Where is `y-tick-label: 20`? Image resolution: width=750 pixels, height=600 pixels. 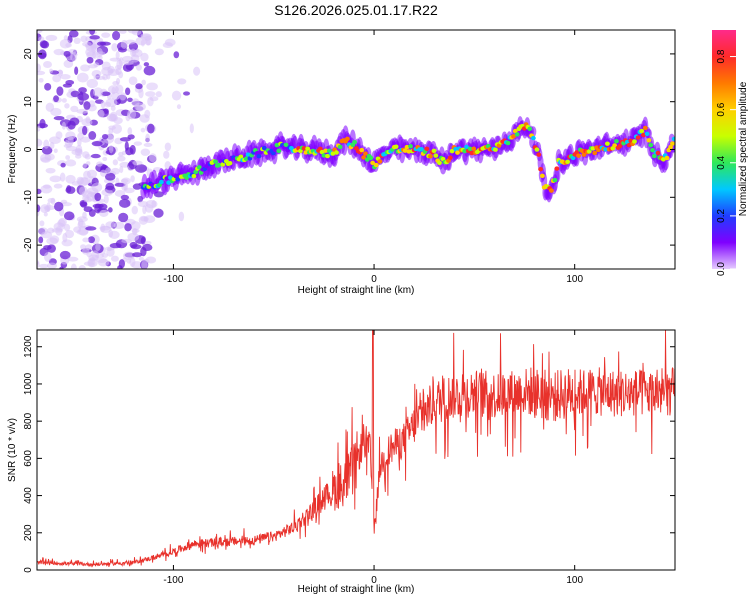 y-tick-label: 20 is located at coordinates (28, 54).